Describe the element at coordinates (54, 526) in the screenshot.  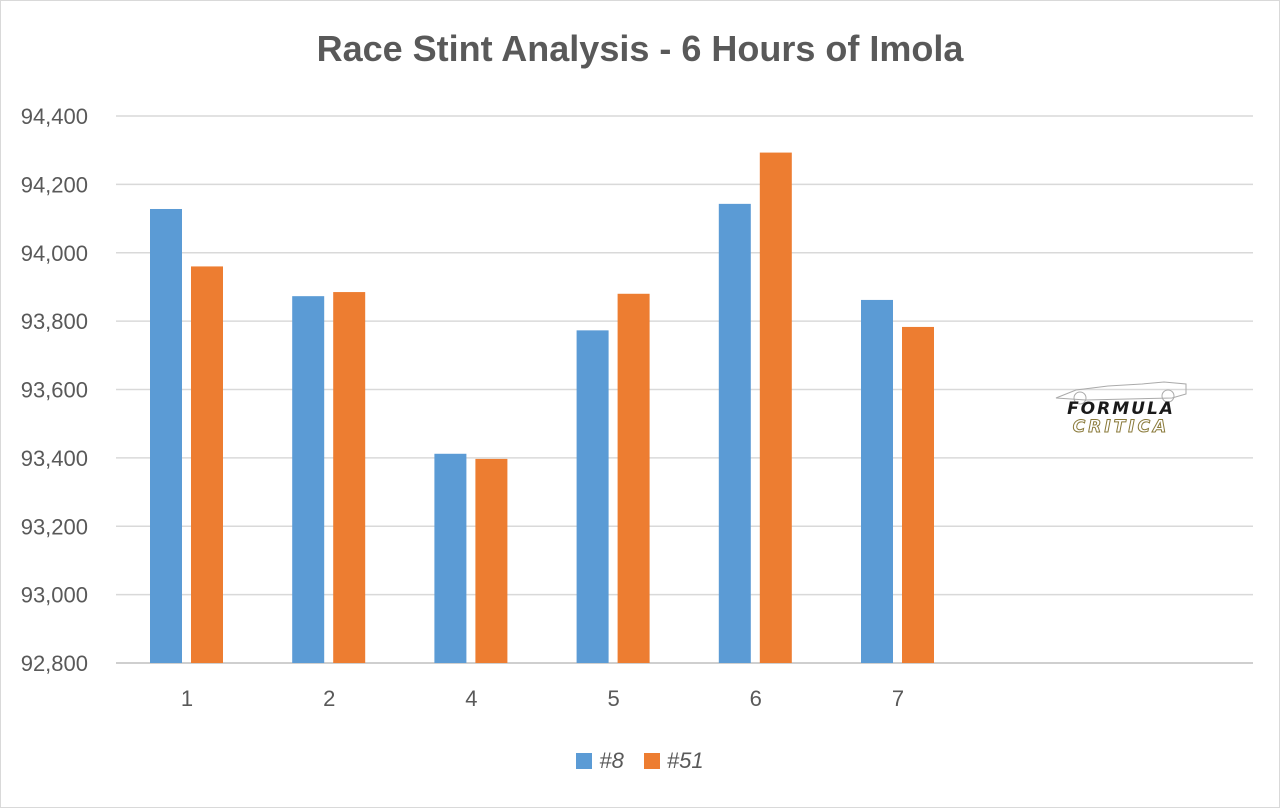
I see `y-tick-label: 93,200` at that location.